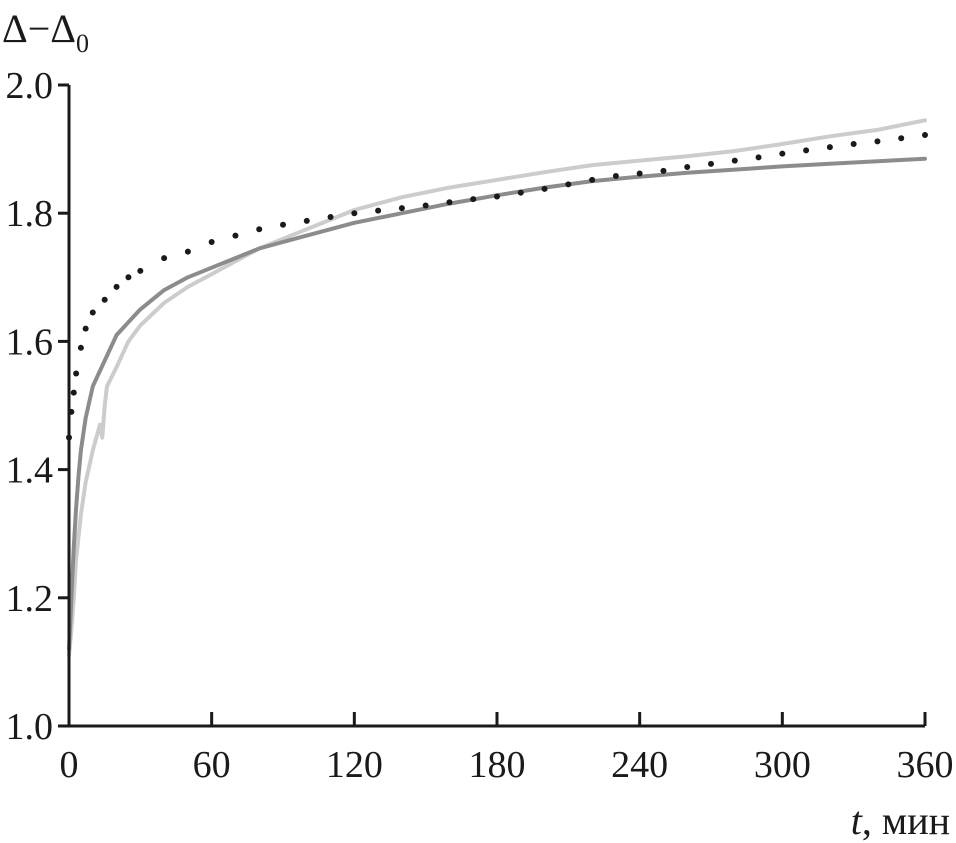 The height and width of the screenshot is (843, 956). I want to click on y-tick-label: 1.0, so click(30, 727).